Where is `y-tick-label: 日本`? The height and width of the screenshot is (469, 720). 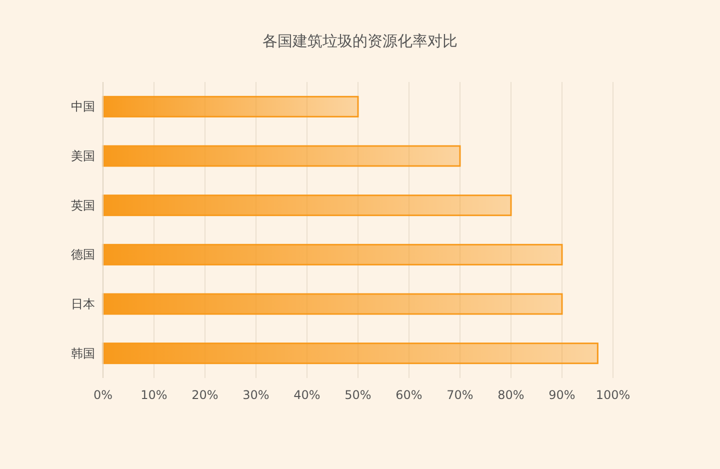 y-tick-label: 日本 is located at coordinates (83, 304).